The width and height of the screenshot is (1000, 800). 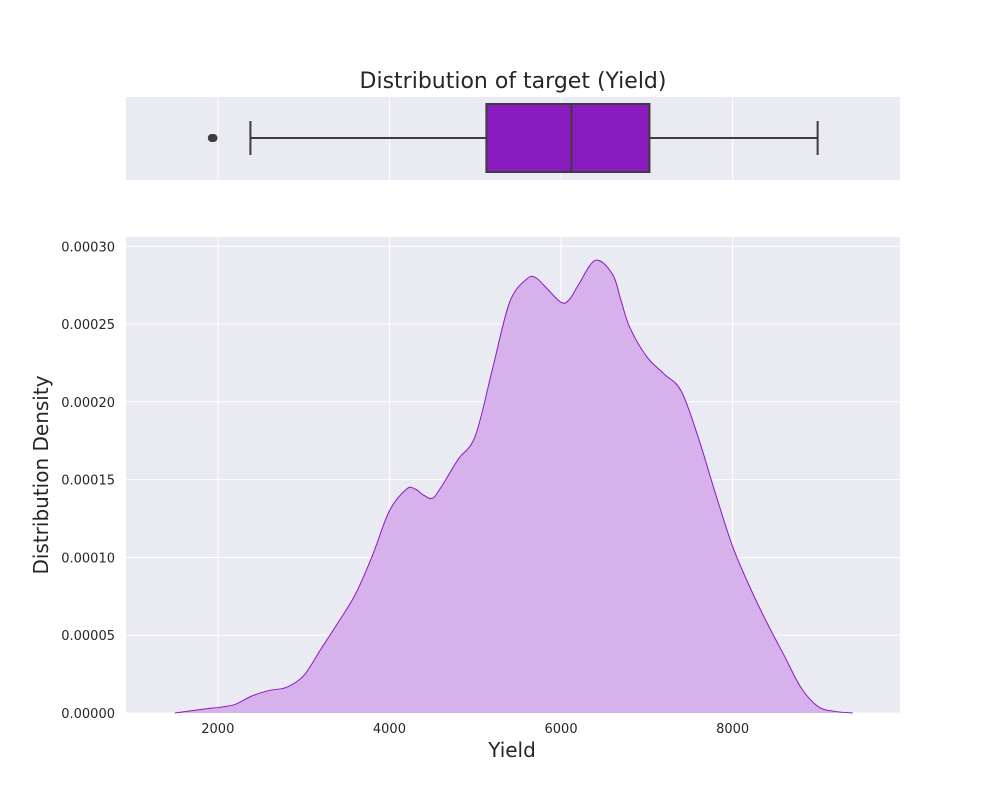 I want to click on boxplot-marks, so click(x=513, y=138).